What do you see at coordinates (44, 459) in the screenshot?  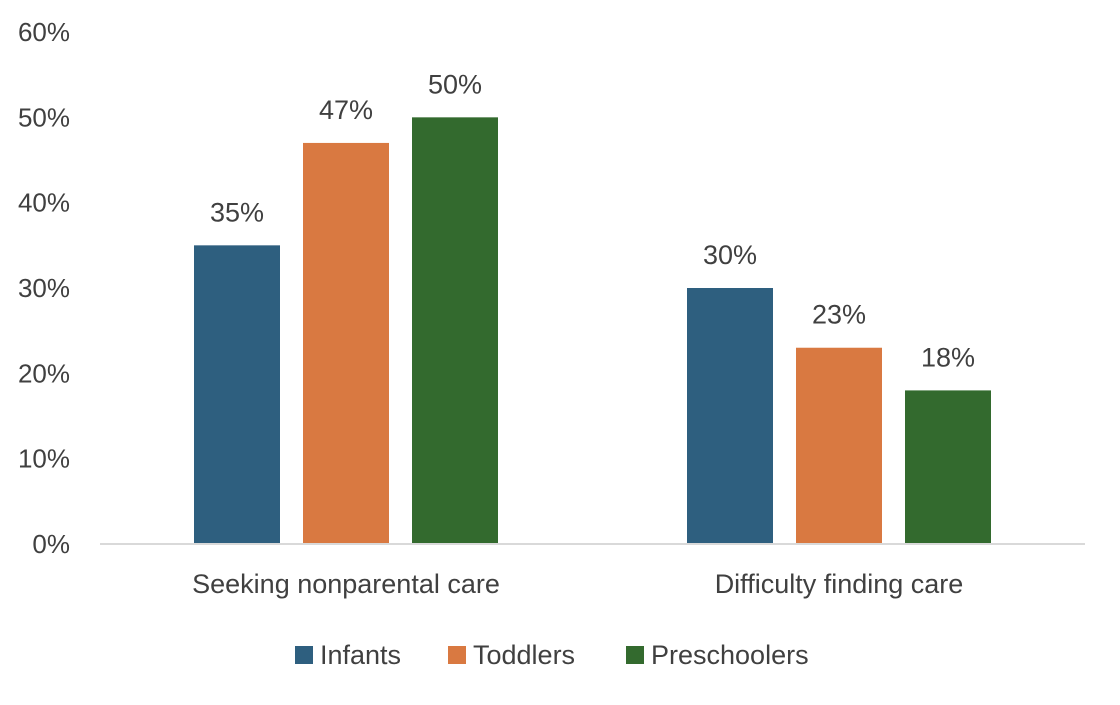 I see `y-tick-label: 10%` at bounding box center [44, 459].